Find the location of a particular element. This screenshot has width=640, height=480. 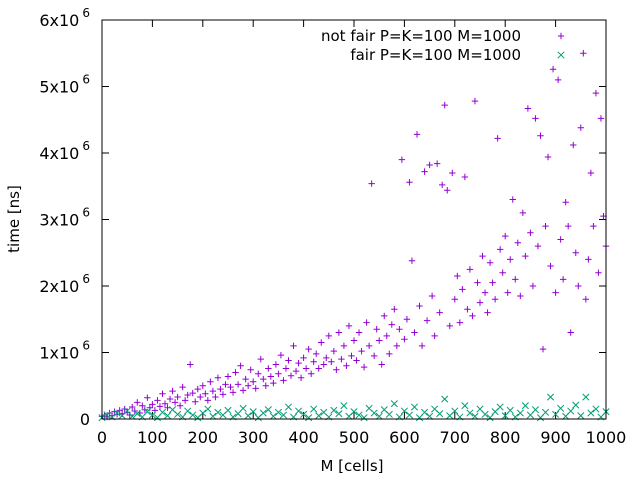

x-tick-label: 300 is located at coordinates (253, 437).